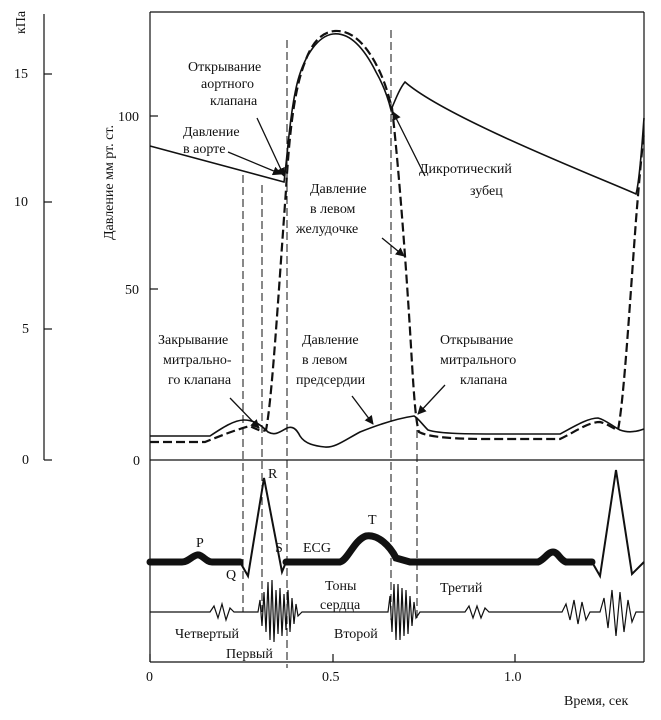 Image resolution: width=661 pixels, height=720 pixels. Describe the element at coordinates (332, 209) in the screenshot. I see `lv-pressure-label: Давление в левом желудочке` at that location.